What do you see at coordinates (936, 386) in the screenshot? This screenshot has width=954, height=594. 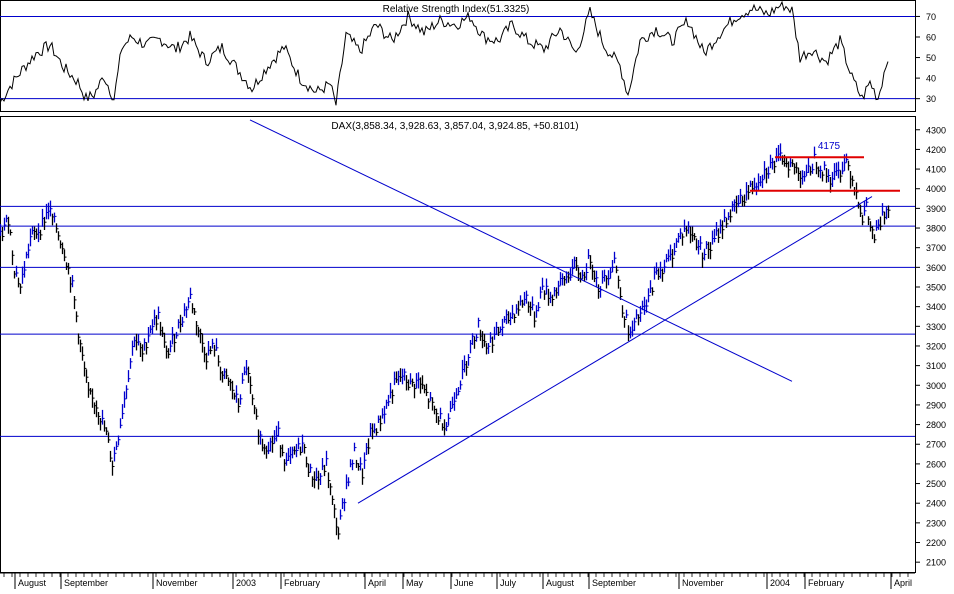 I see `price-ytick-label: 3000` at bounding box center [936, 386].